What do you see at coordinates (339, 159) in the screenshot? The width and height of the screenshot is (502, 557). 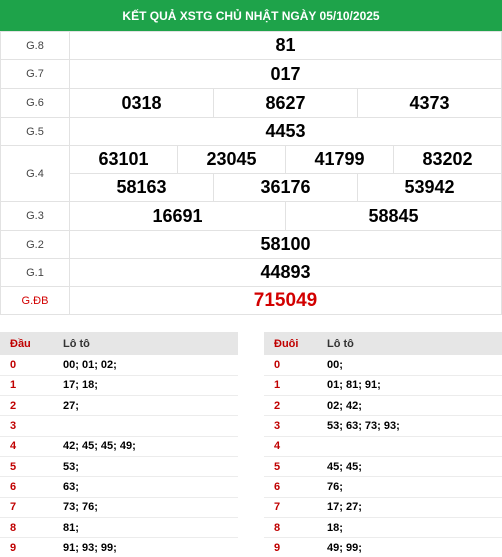 I see `prize-number: 41799` at bounding box center [339, 159].